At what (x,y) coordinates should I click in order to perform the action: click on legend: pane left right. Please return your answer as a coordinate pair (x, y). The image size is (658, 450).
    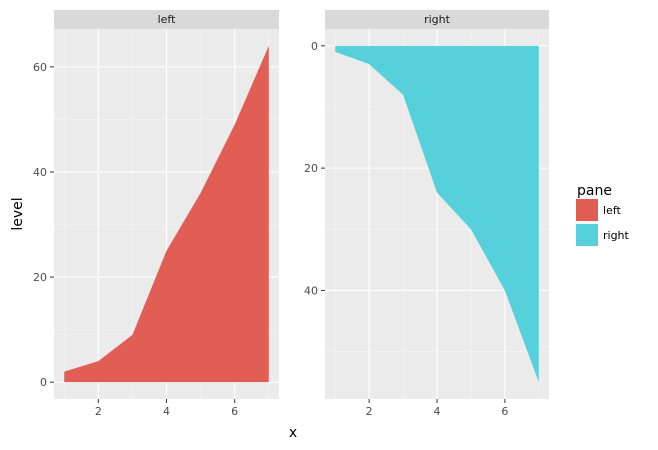
    Looking at the image, I should click on (603, 214).